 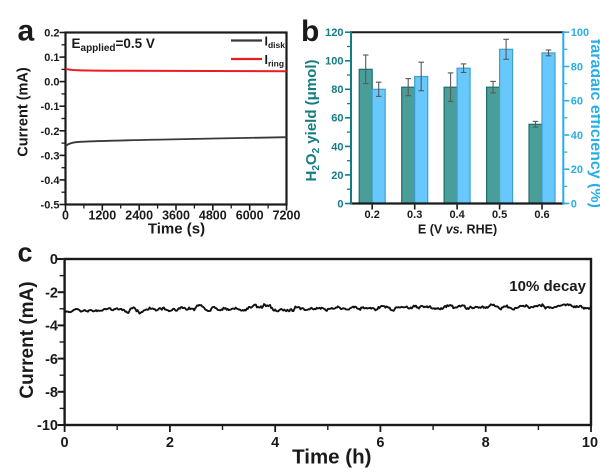 I want to click on svg-text: -10, so click(x=47, y=426).